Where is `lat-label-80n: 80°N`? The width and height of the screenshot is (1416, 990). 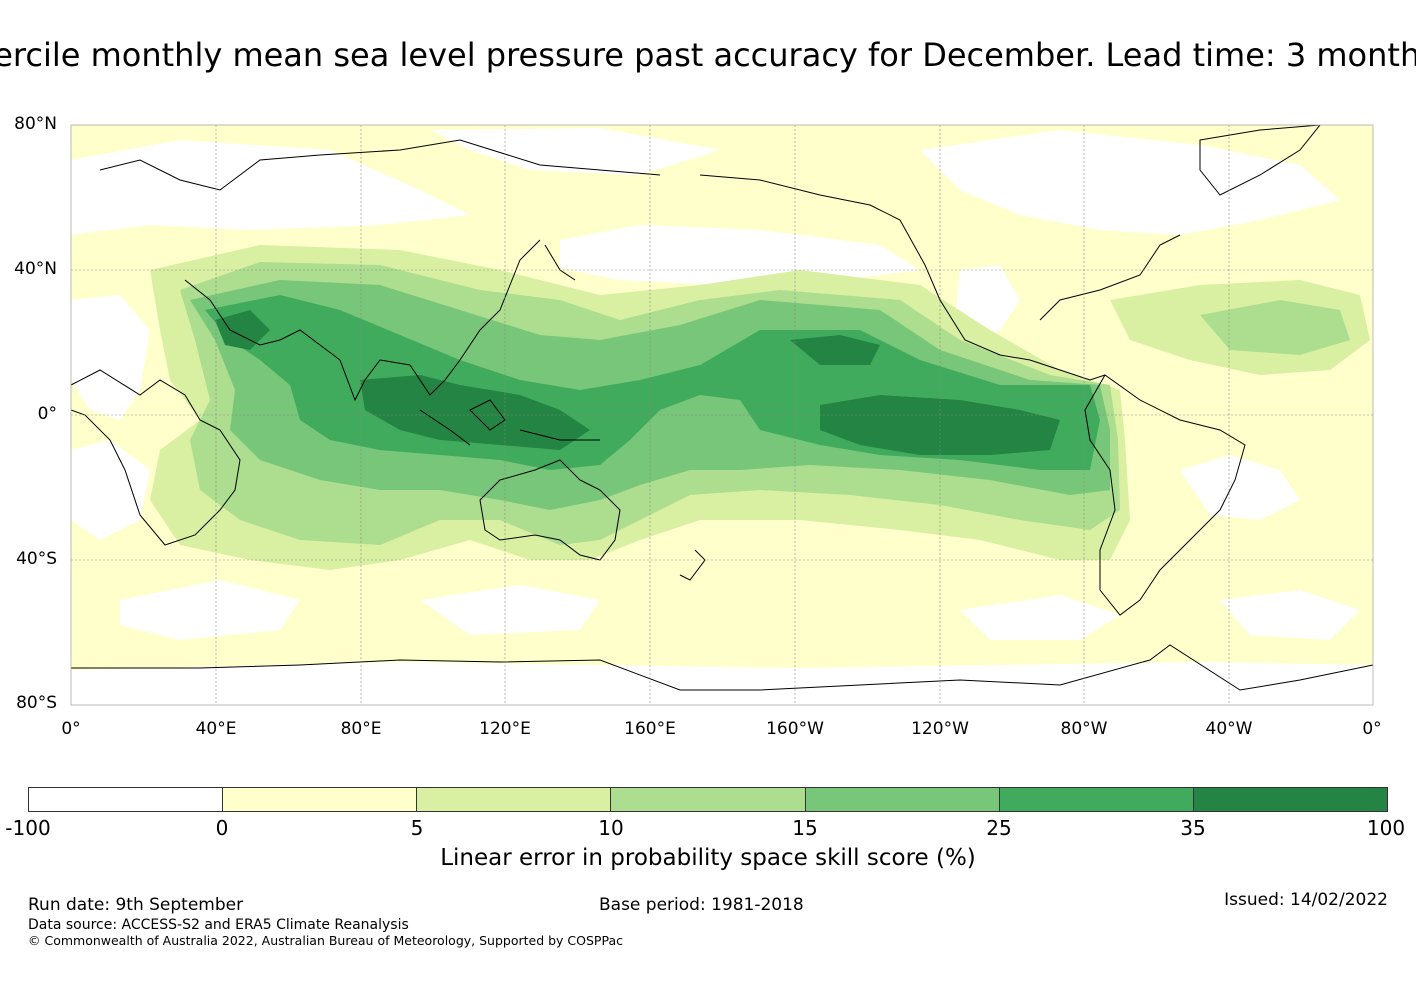
lat-label-80n: 80°N is located at coordinates (35, 124).